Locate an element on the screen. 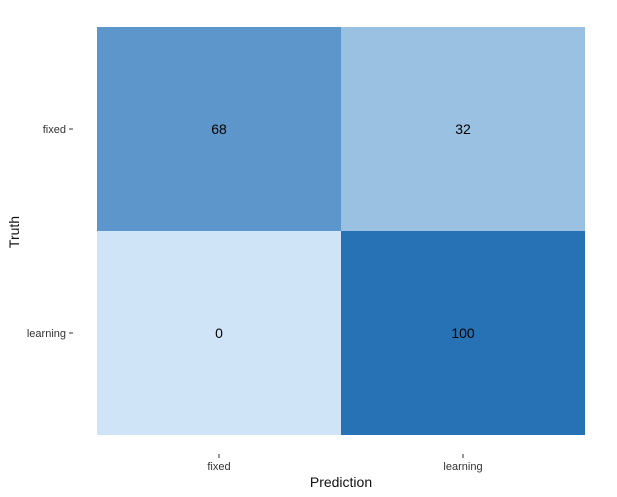  y-axis-tick-label: fixed is located at coordinates (54, 130).